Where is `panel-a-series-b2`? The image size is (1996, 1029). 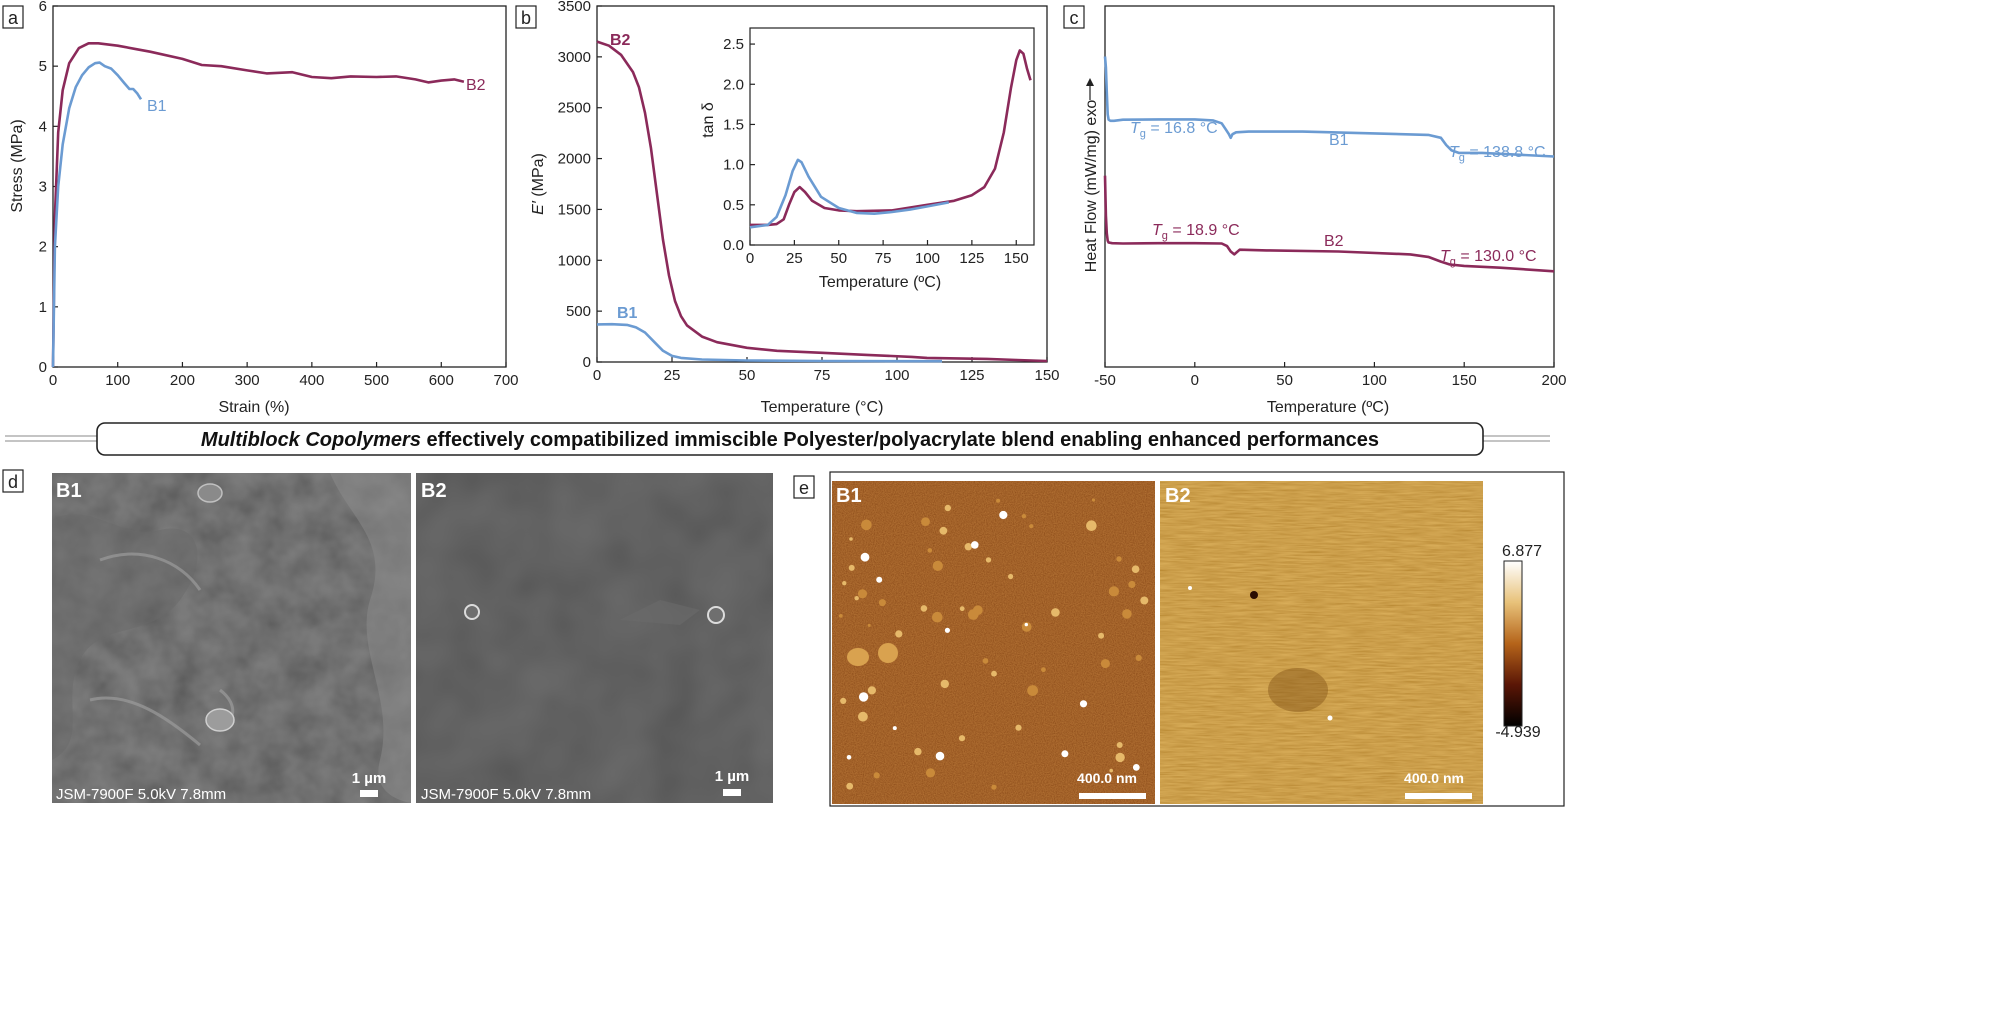 panel-a-series-b2 is located at coordinates (258, 204).